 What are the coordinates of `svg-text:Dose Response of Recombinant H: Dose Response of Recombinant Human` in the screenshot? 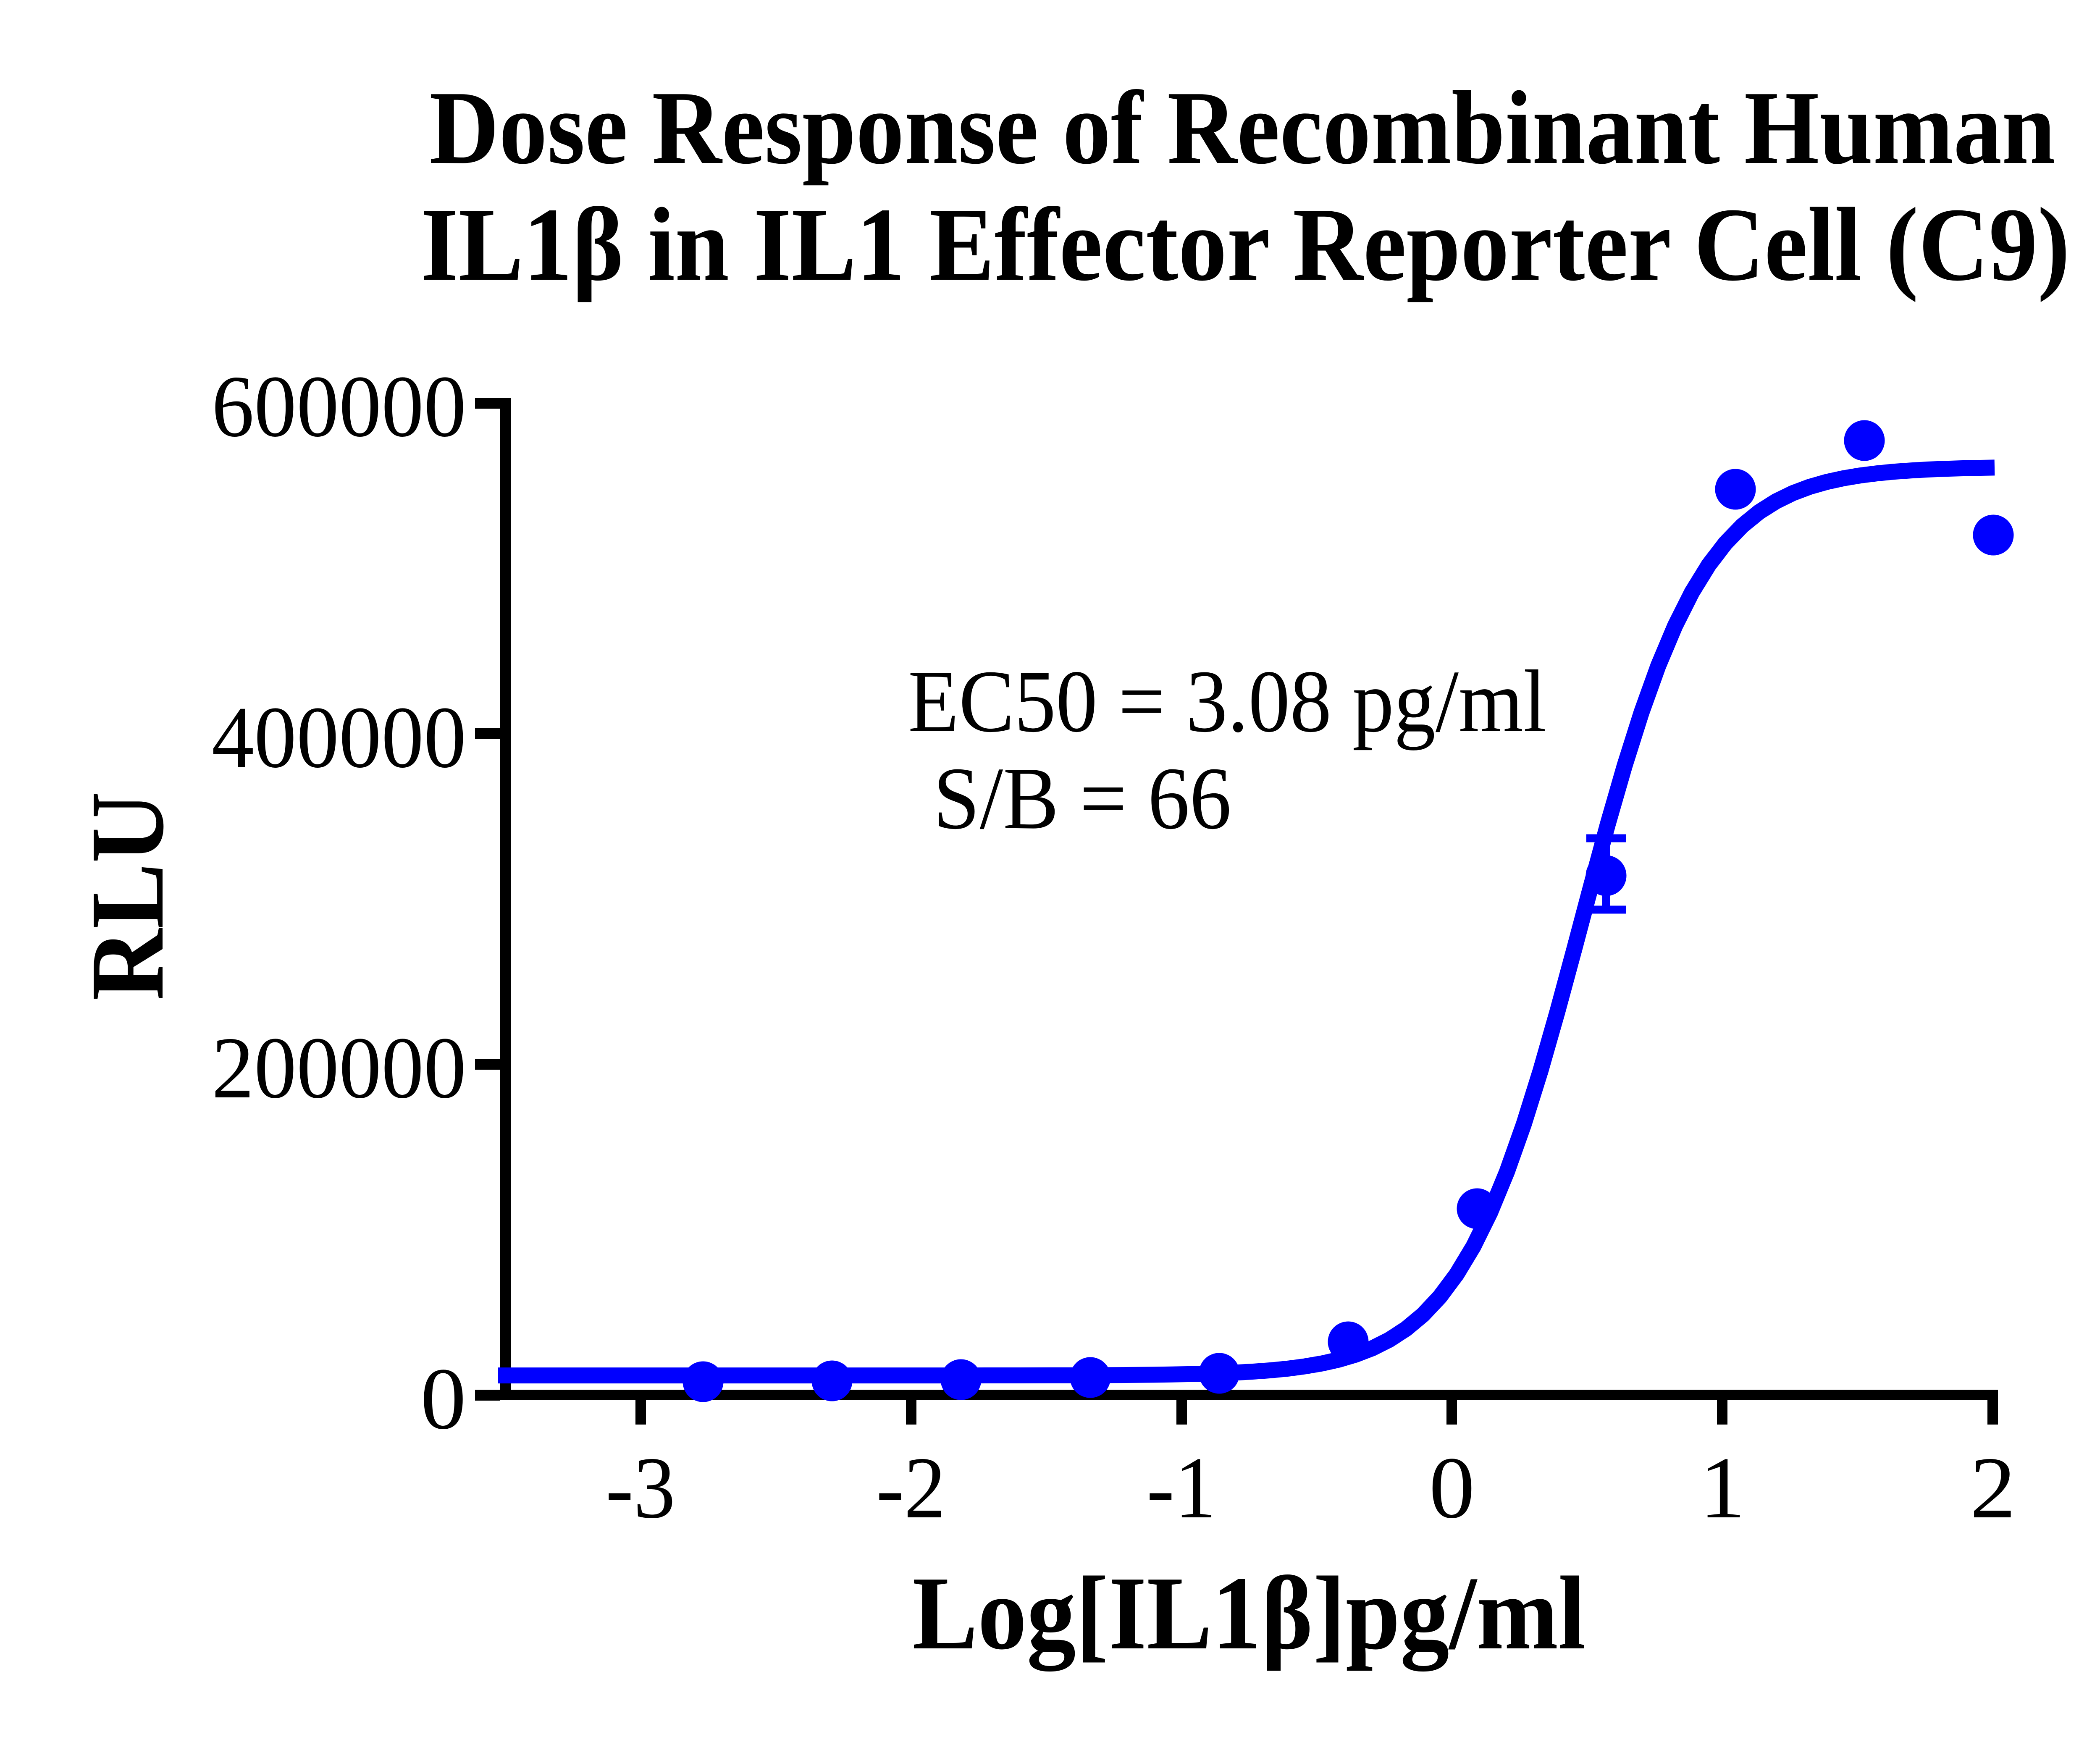 It's located at (1242, 128).